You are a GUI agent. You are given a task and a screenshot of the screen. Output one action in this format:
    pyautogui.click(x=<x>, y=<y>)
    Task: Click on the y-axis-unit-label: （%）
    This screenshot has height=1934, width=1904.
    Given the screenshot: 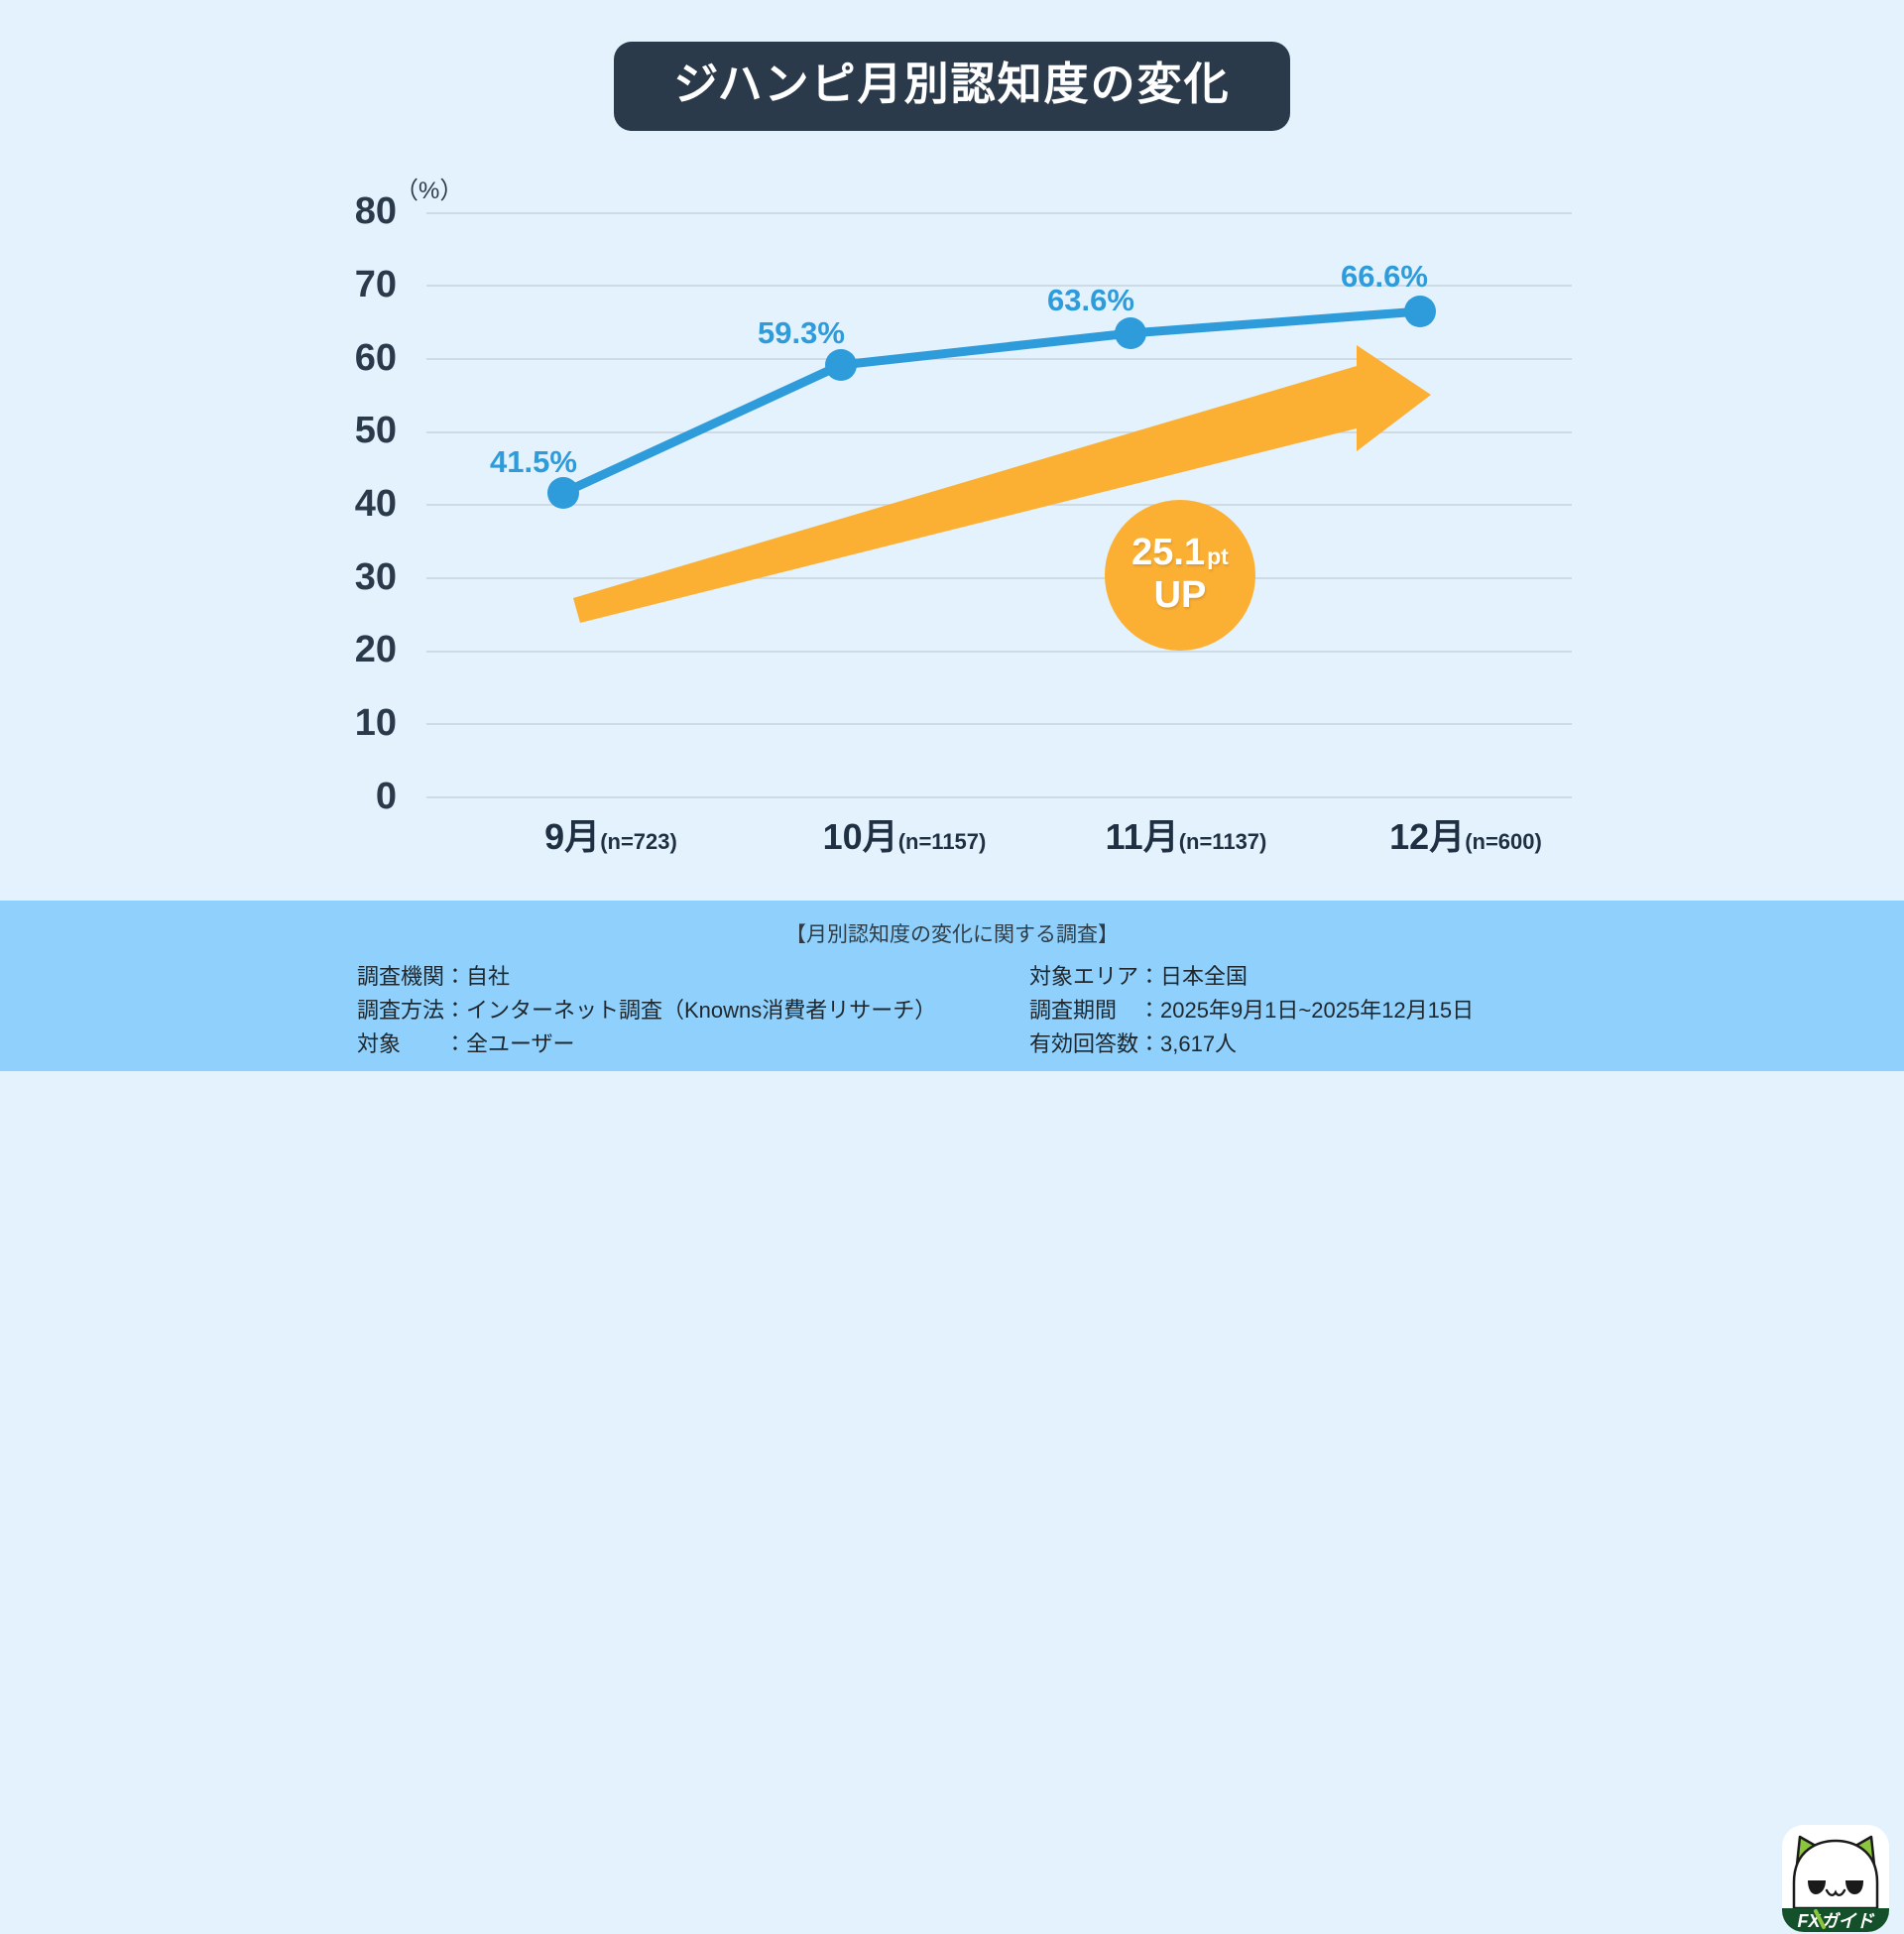 What is the action you would take?
    pyautogui.click(x=429, y=191)
    